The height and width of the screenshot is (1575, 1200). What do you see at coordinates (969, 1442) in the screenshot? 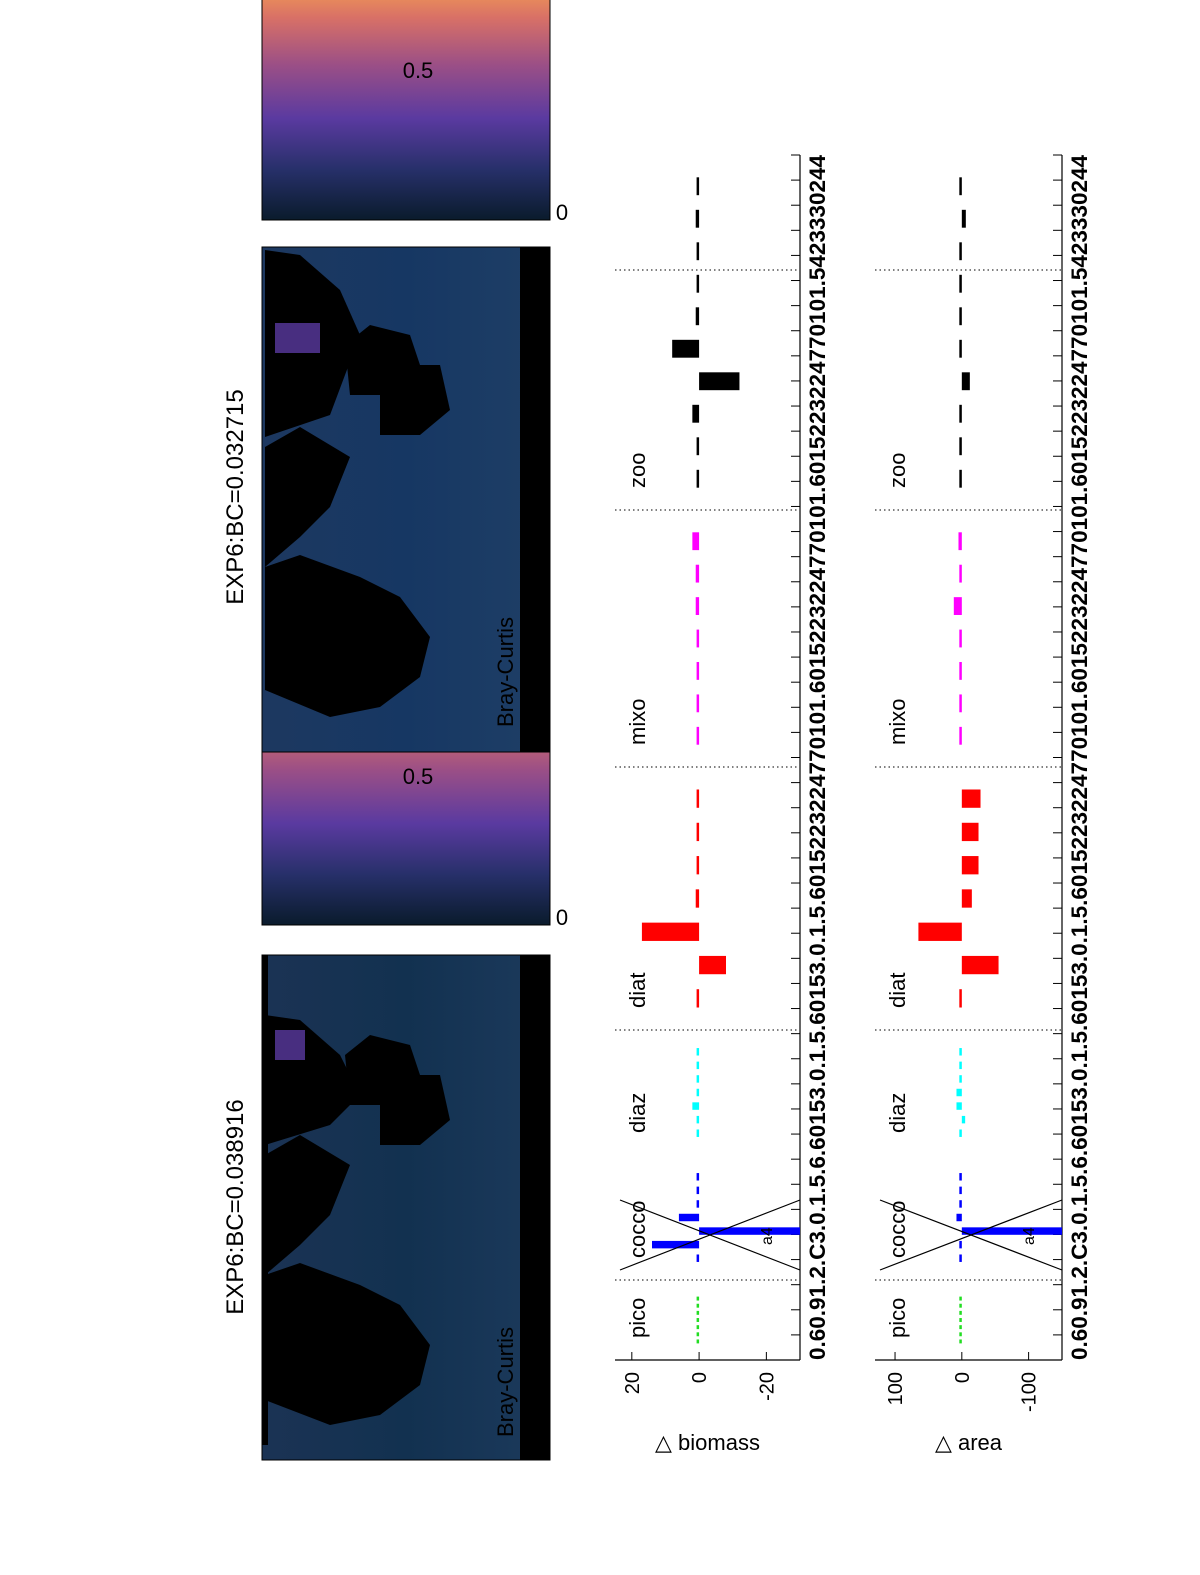
I see `y-axis-label: △ area` at bounding box center [969, 1442].